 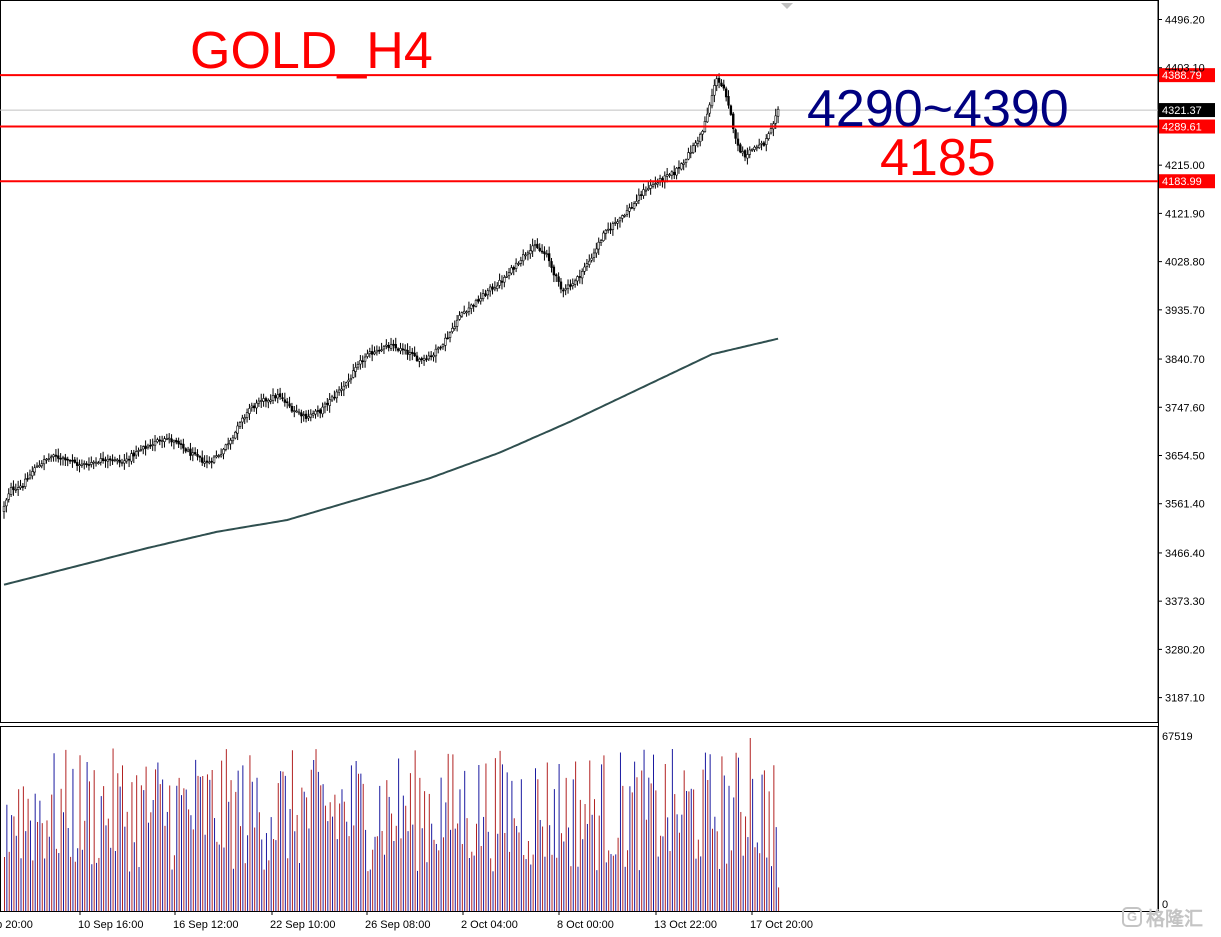 What do you see at coordinates (1187, 181) in the screenshot?
I see `level-label-box` at bounding box center [1187, 181].